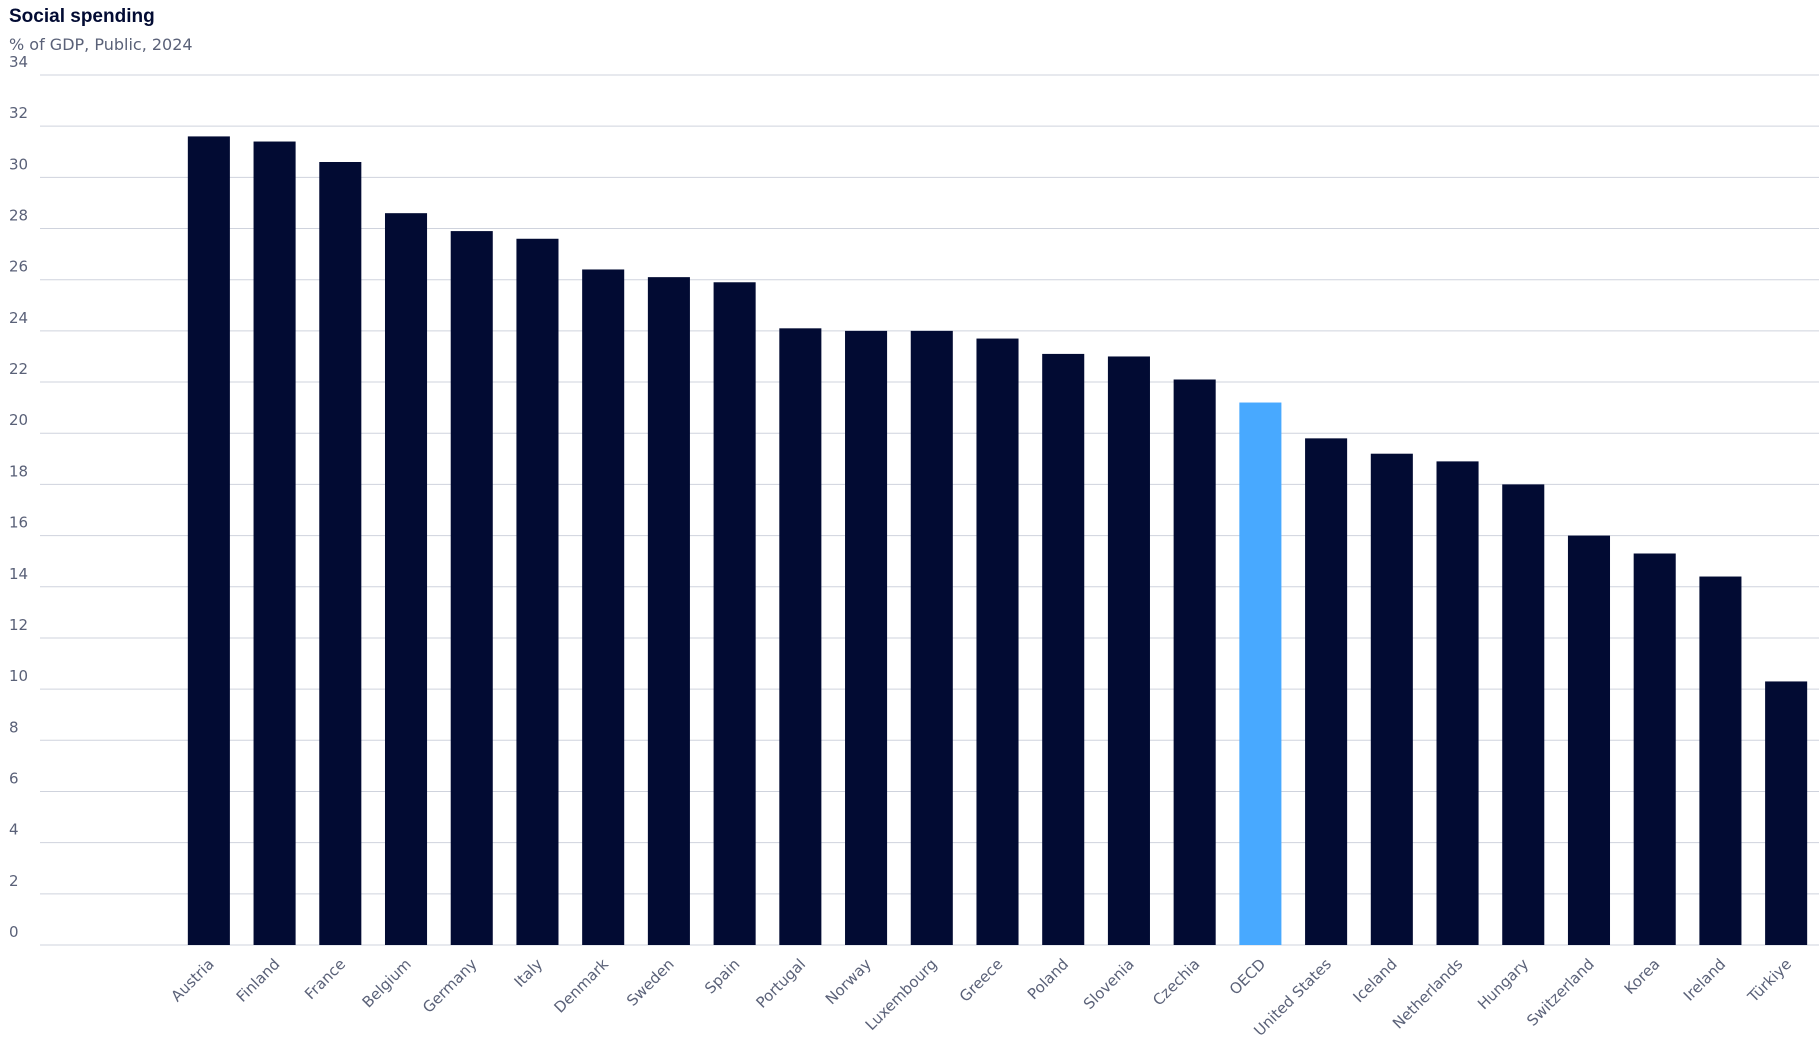  Describe the element at coordinates (848, 981) in the screenshot. I see `x-tick-label: Norway` at that location.